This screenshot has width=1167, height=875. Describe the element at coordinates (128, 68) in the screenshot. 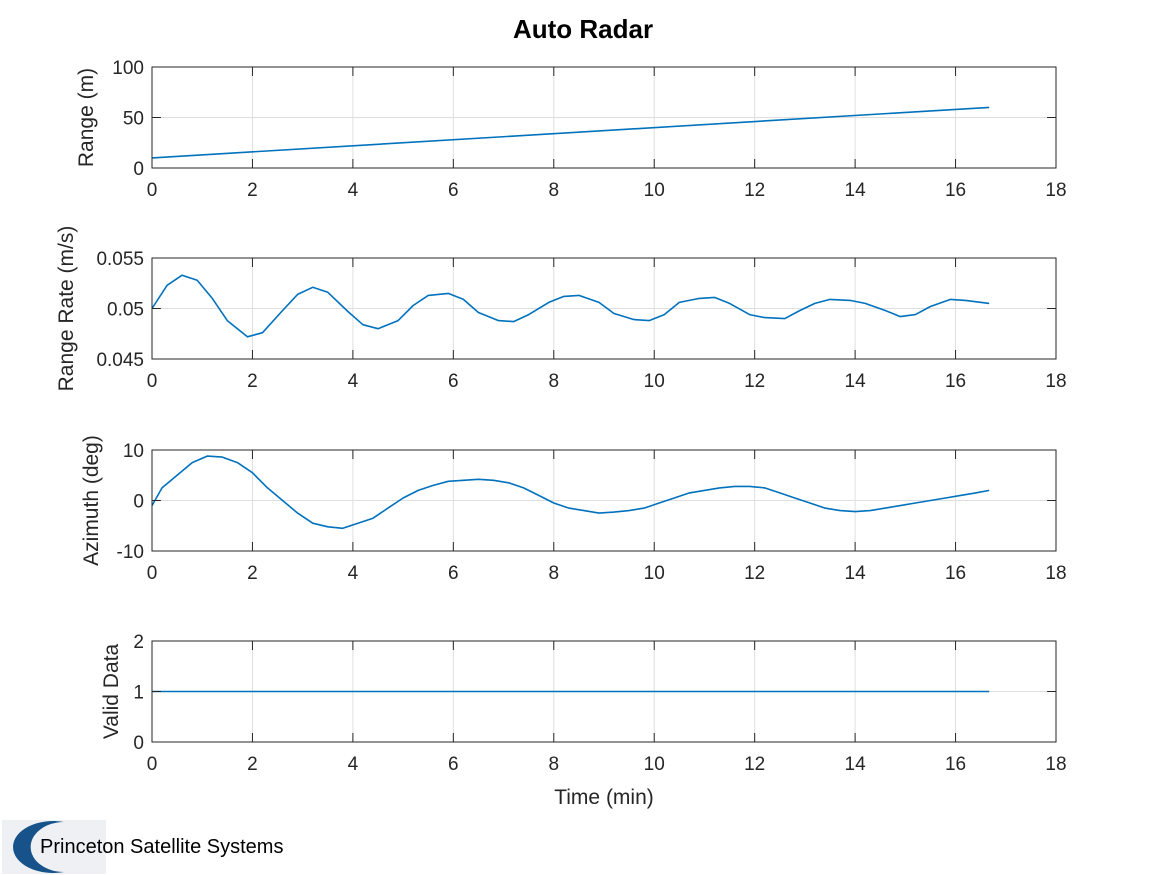

I see `y-tick-label: 100` at that location.